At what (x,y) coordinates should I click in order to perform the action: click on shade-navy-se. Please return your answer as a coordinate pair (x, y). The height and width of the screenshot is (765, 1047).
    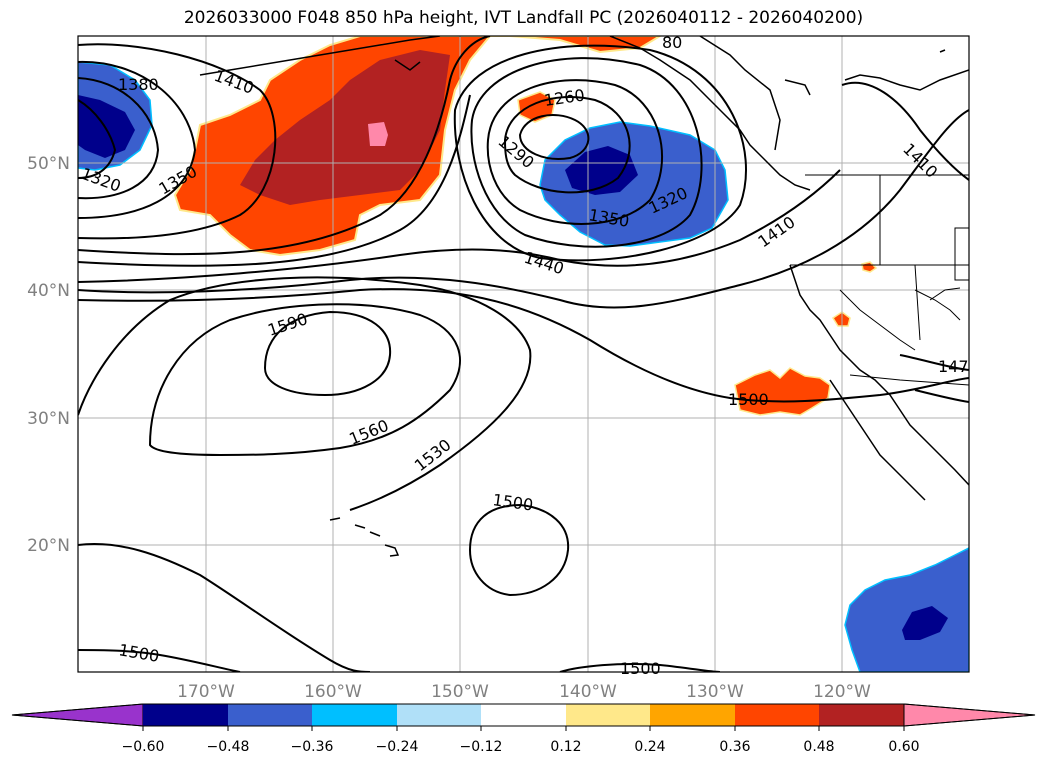
    Looking at the image, I should click on (925, 623).